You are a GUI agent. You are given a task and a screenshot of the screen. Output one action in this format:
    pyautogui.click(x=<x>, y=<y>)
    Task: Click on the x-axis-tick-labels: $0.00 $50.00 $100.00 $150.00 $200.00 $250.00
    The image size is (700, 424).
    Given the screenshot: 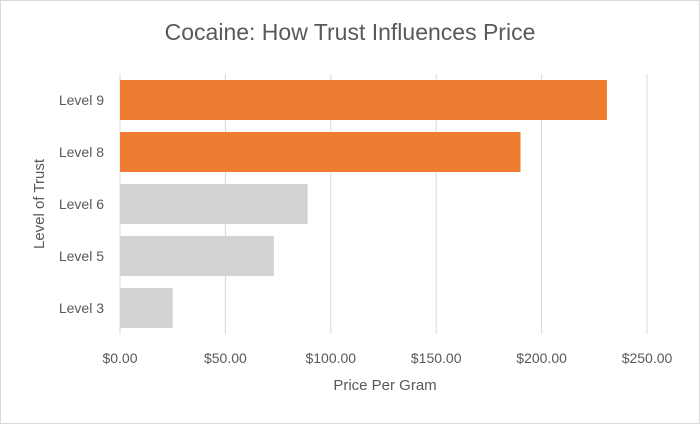 What is the action you would take?
    pyautogui.click(x=387, y=358)
    